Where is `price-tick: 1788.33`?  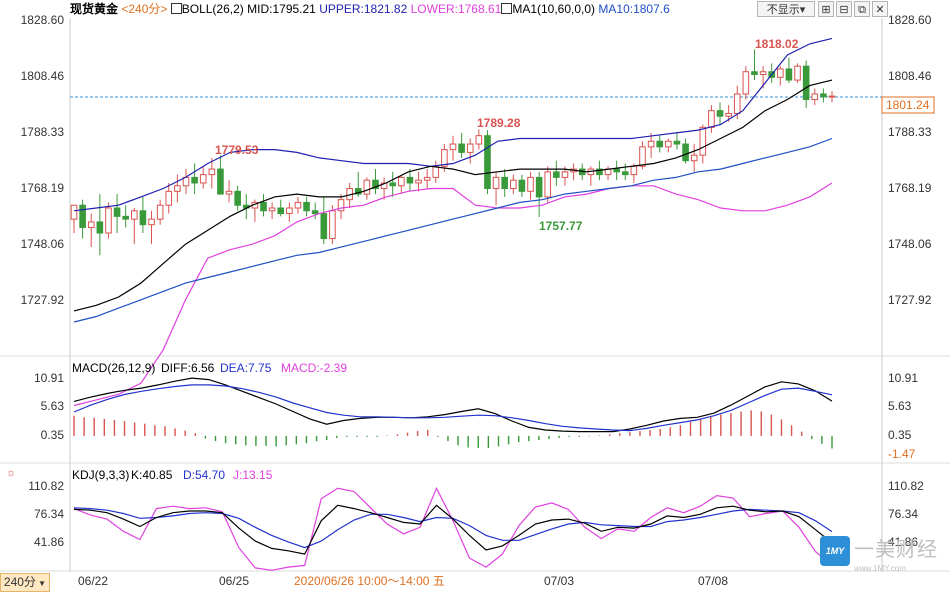 price-tick: 1788.33 is located at coordinates (910, 132).